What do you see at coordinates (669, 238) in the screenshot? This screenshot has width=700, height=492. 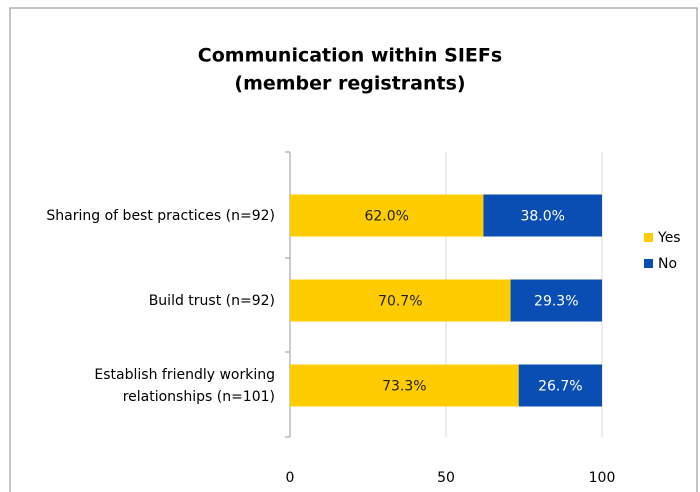 I see `legend-label: Yes` at bounding box center [669, 238].